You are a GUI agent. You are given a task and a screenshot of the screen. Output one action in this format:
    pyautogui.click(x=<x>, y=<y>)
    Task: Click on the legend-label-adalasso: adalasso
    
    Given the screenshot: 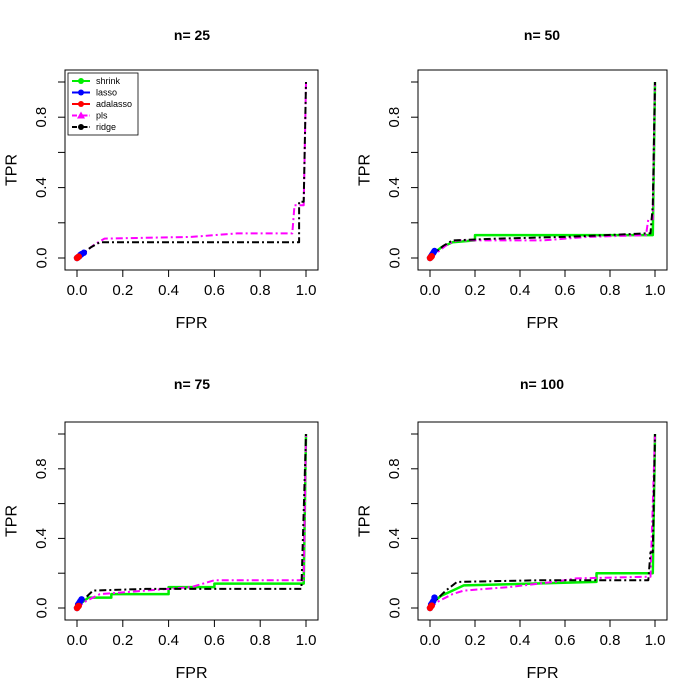 What is the action you would take?
    pyautogui.click(x=114, y=104)
    